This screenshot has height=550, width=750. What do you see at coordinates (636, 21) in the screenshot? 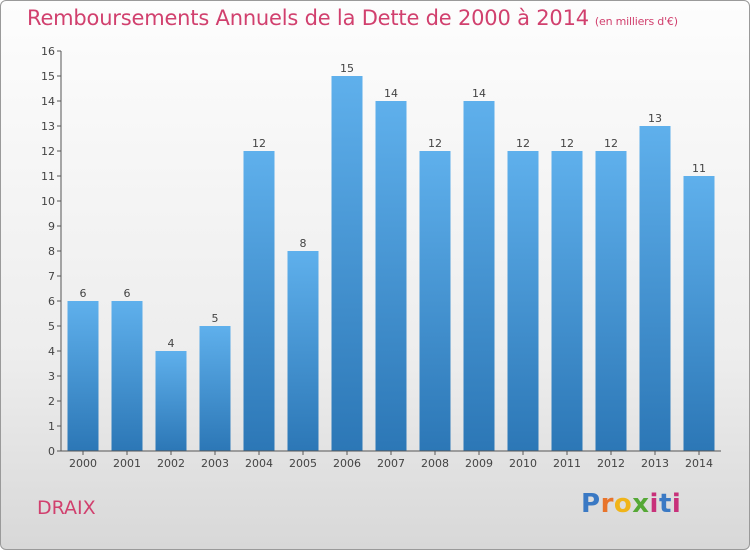
I see `chart-unit: (en milliers d'€)` at bounding box center [636, 21].